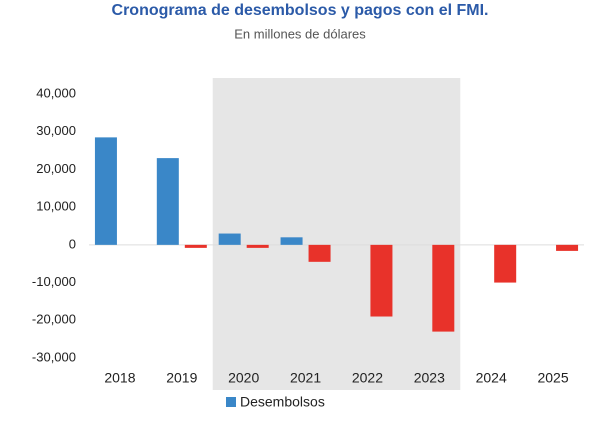  What do you see at coordinates (54, 319) in the screenshot?
I see `y-tick-label: -20,000` at bounding box center [54, 319].